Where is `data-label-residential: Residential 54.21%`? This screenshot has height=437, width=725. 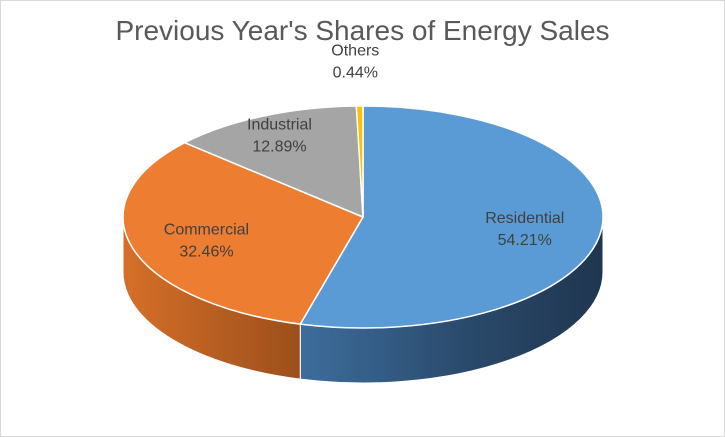
data-label-residential: Residential 54.21% is located at coordinates (524, 229).